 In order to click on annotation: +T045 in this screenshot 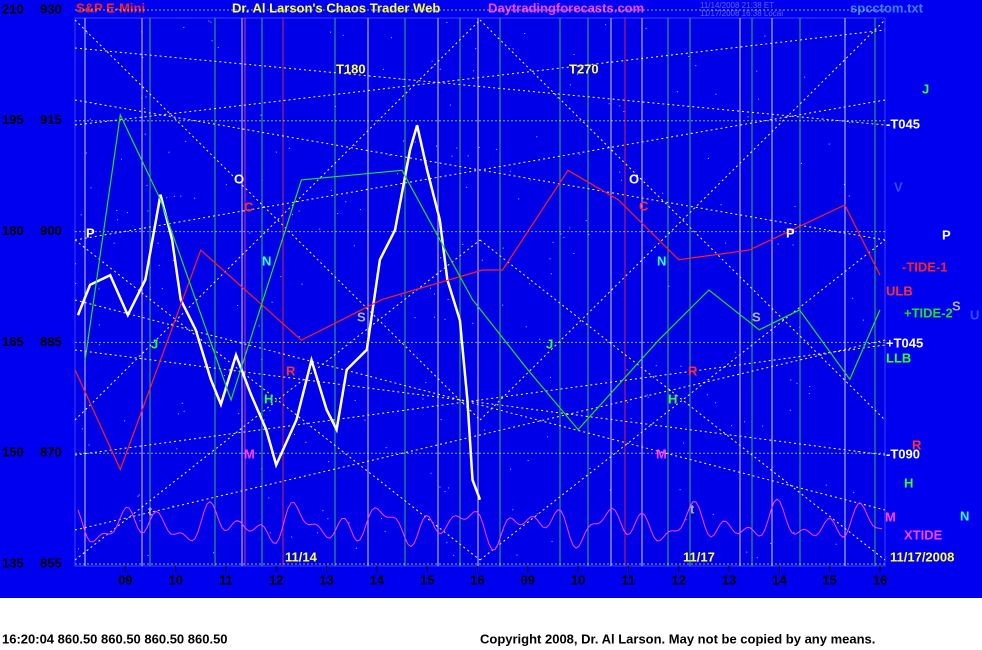, I will do `click(904, 342)`.